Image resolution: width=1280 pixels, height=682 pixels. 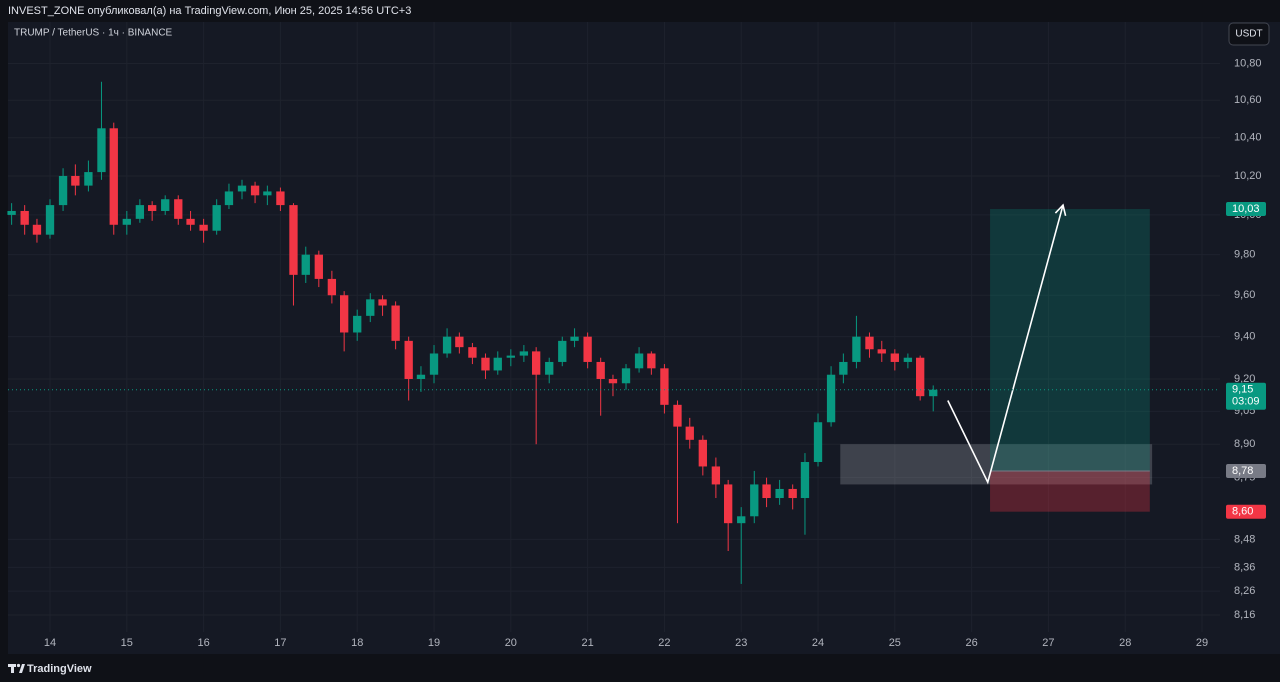 I want to click on price-label: 10,03, so click(x=1246, y=209).